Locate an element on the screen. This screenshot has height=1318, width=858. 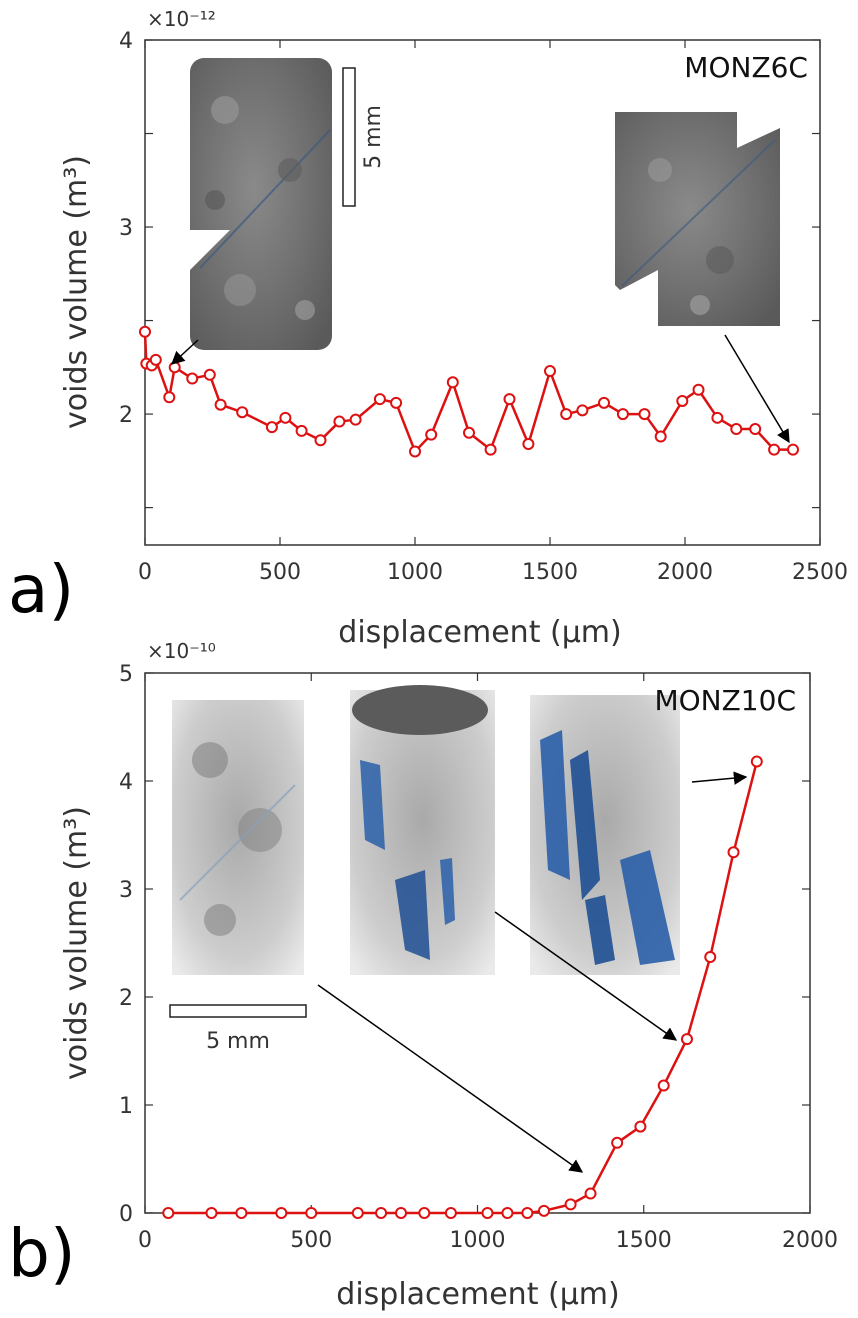
scale-bar-b: 5 mm is located at coordinates (238, 1029).